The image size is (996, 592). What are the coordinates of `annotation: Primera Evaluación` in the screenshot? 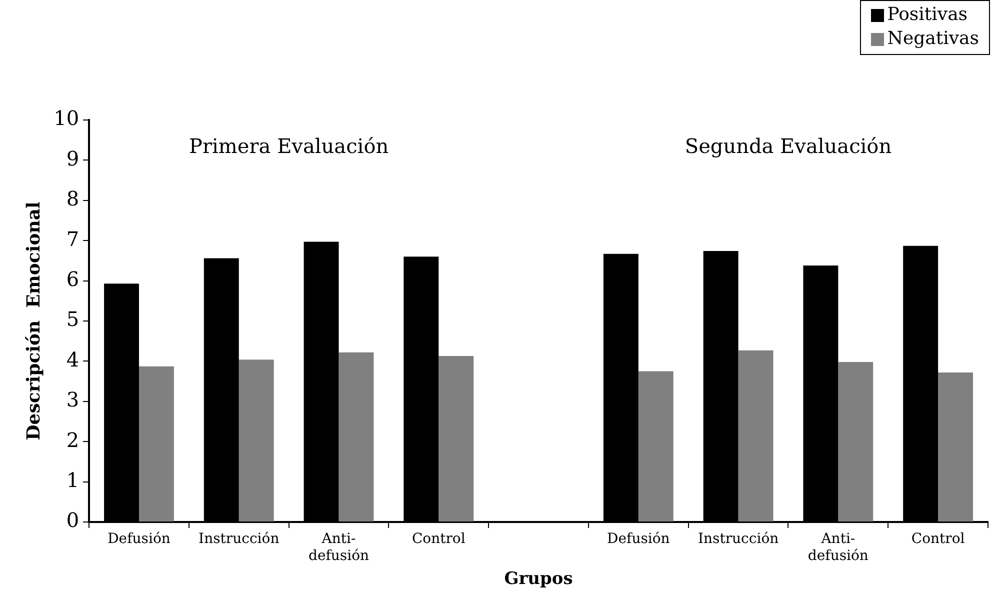 It's located at (289, 146).